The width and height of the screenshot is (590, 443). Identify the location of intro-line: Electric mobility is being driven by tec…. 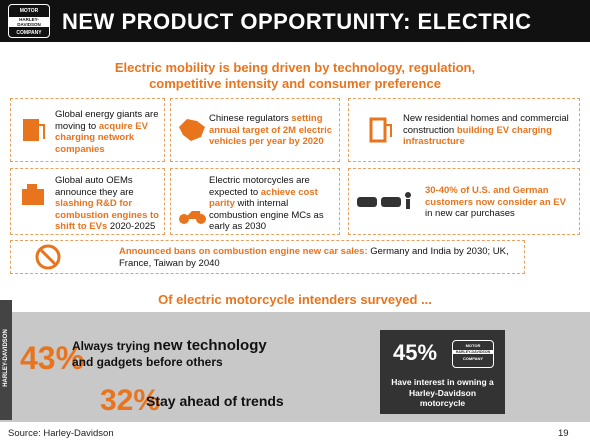
(295, 67).